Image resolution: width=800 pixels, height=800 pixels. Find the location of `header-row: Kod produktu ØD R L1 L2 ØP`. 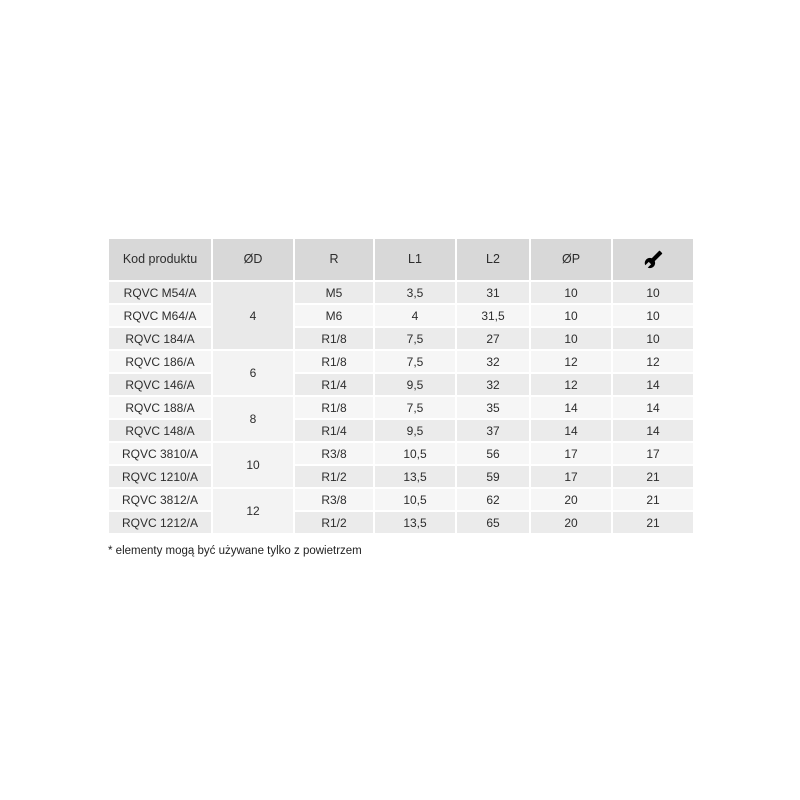

header-row: Kod produktu ØD R L1 L2 ØP is located at coordinates (401, 259).